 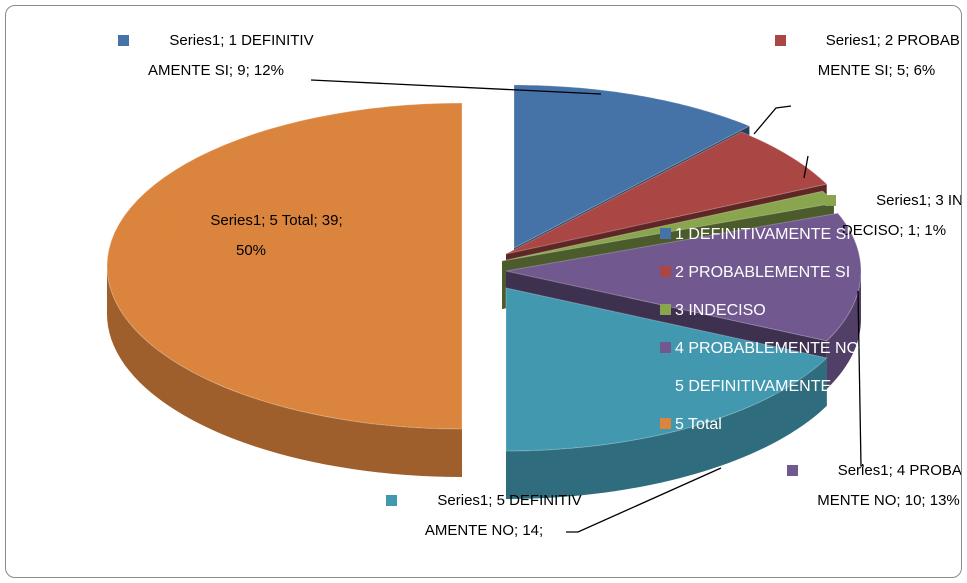 What do you see at coordinates (763, 272) in the screenshot?
I see `legend-label: 2 PROBABLEMENTE SI` at bounding box center [763, 272].